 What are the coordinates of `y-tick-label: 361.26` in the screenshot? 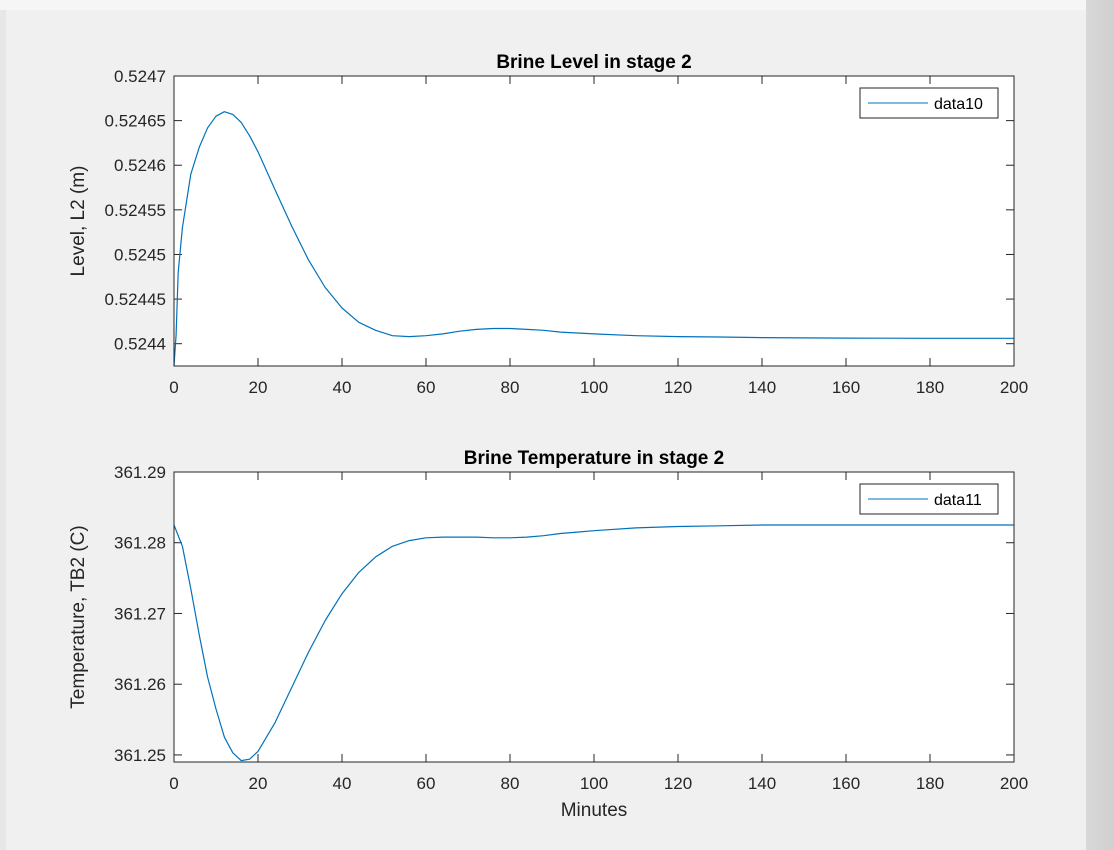 It's located at (140, 684).